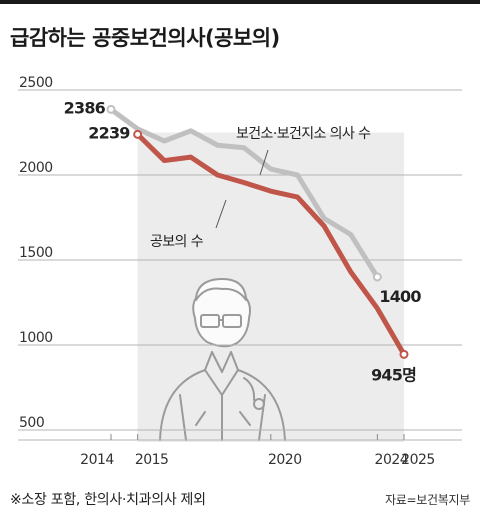  Describe the element at coordinates (221, 214) in the screenshot. I see `red-series-leader` at that location.